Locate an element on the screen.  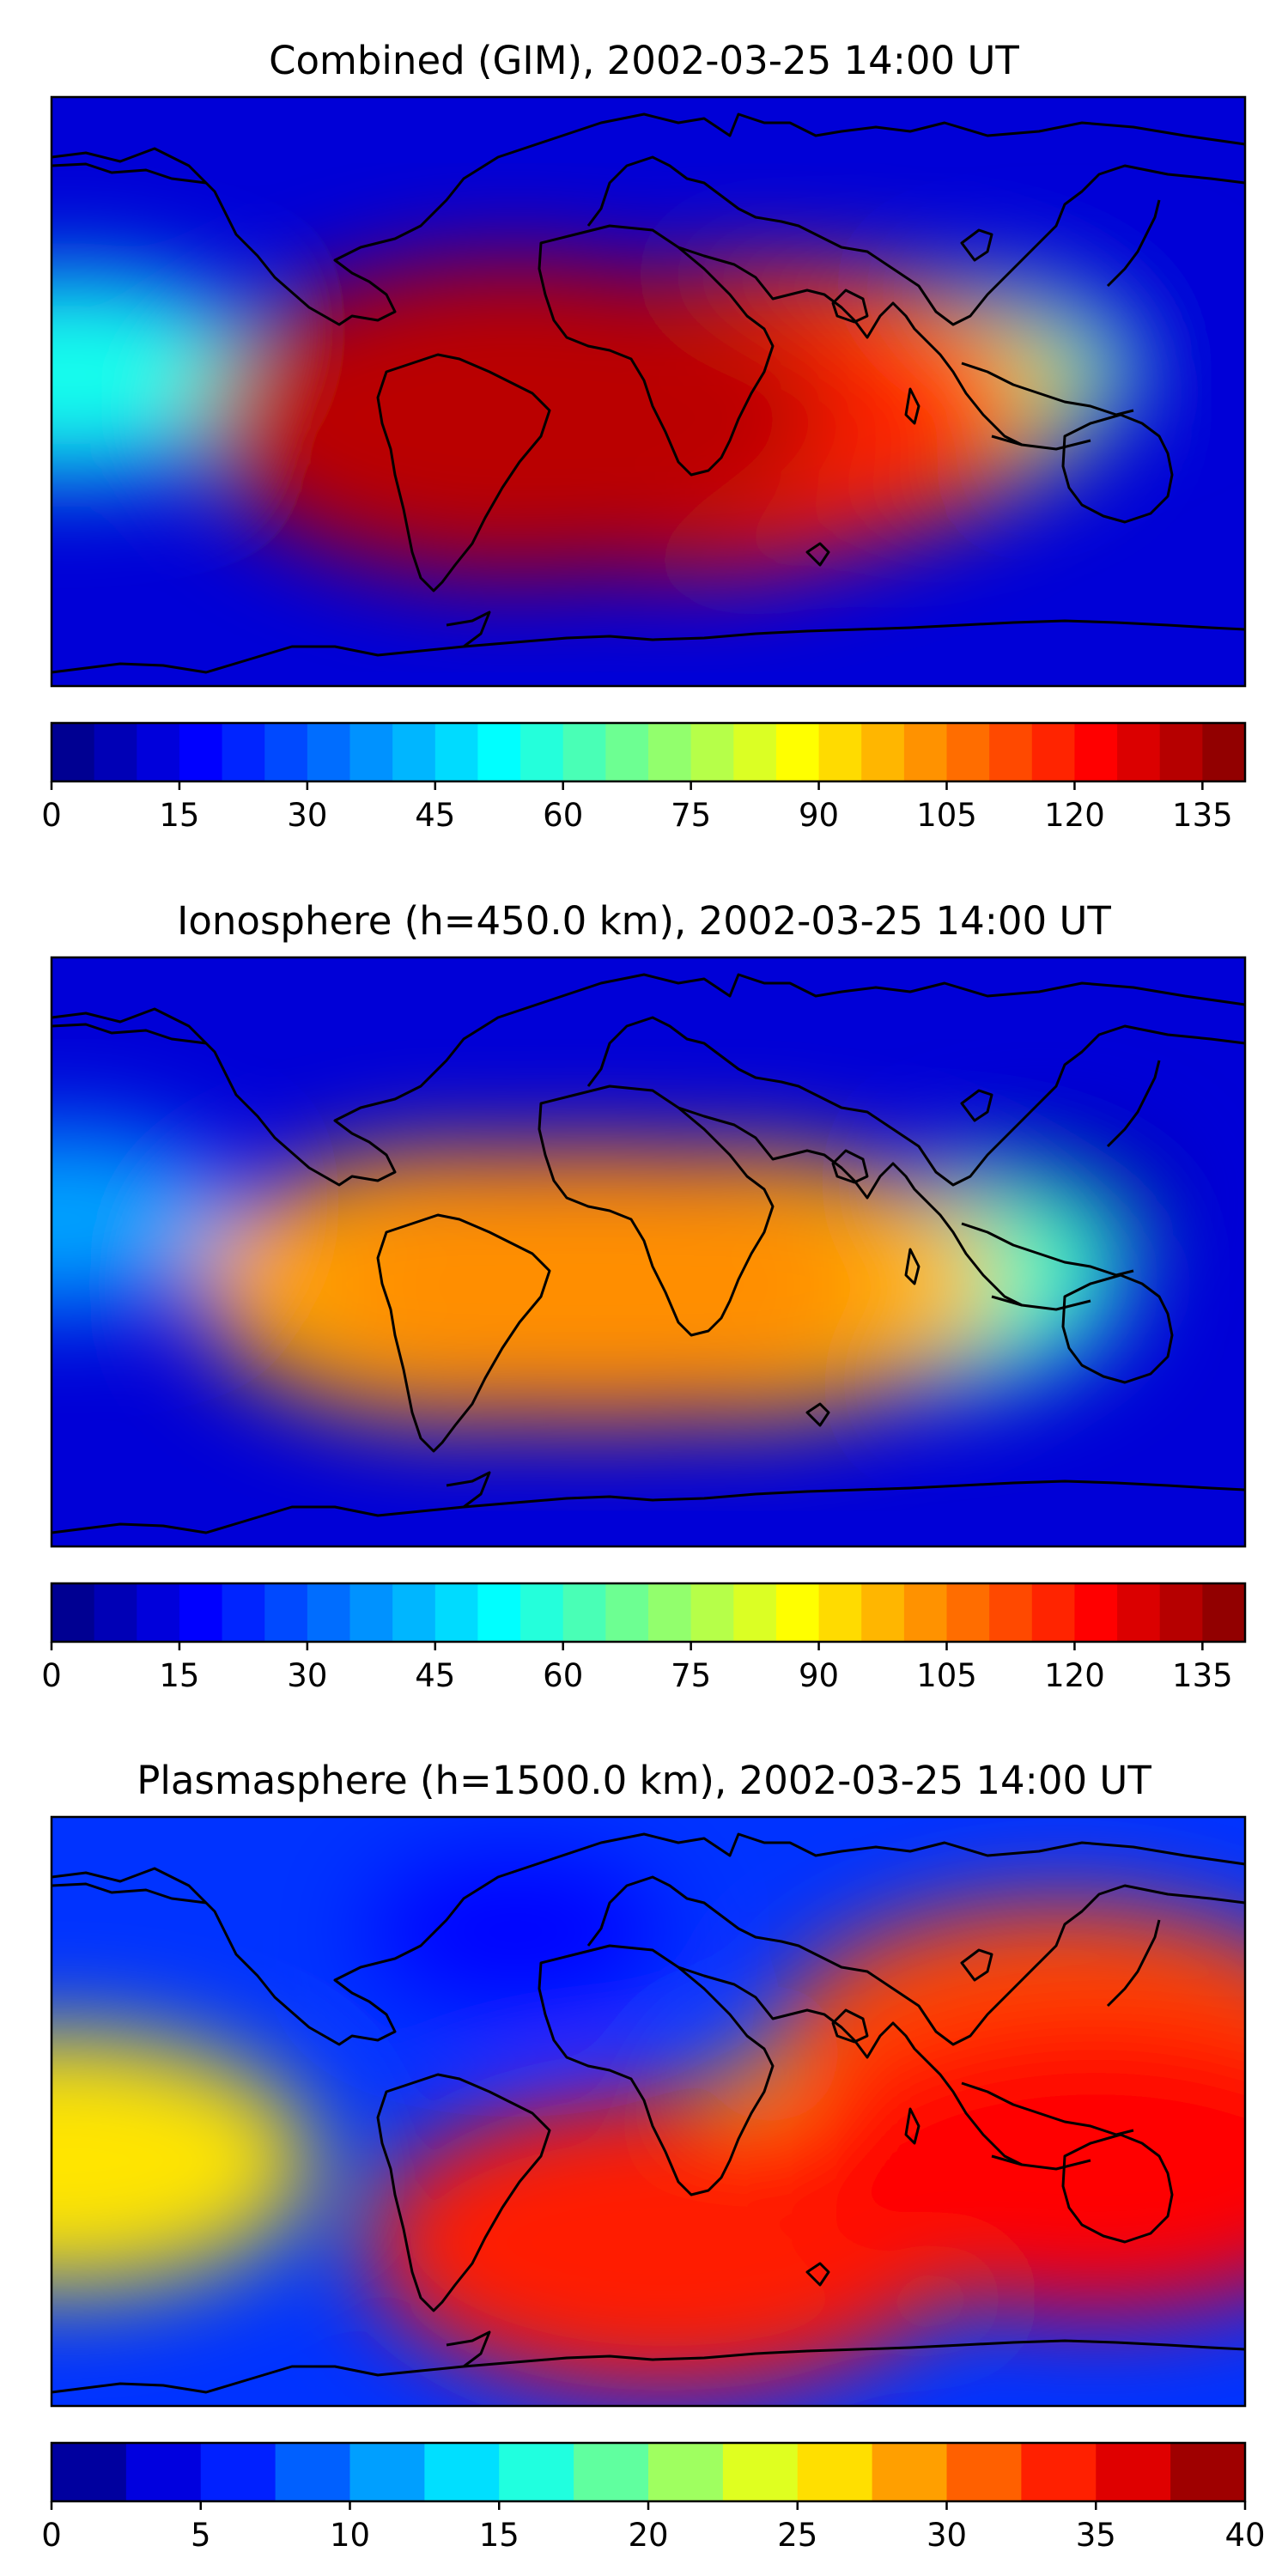
panel-1-title: Combined (GIM), 2002-03-25 14:00 UT is located at coordinates (644, 61).